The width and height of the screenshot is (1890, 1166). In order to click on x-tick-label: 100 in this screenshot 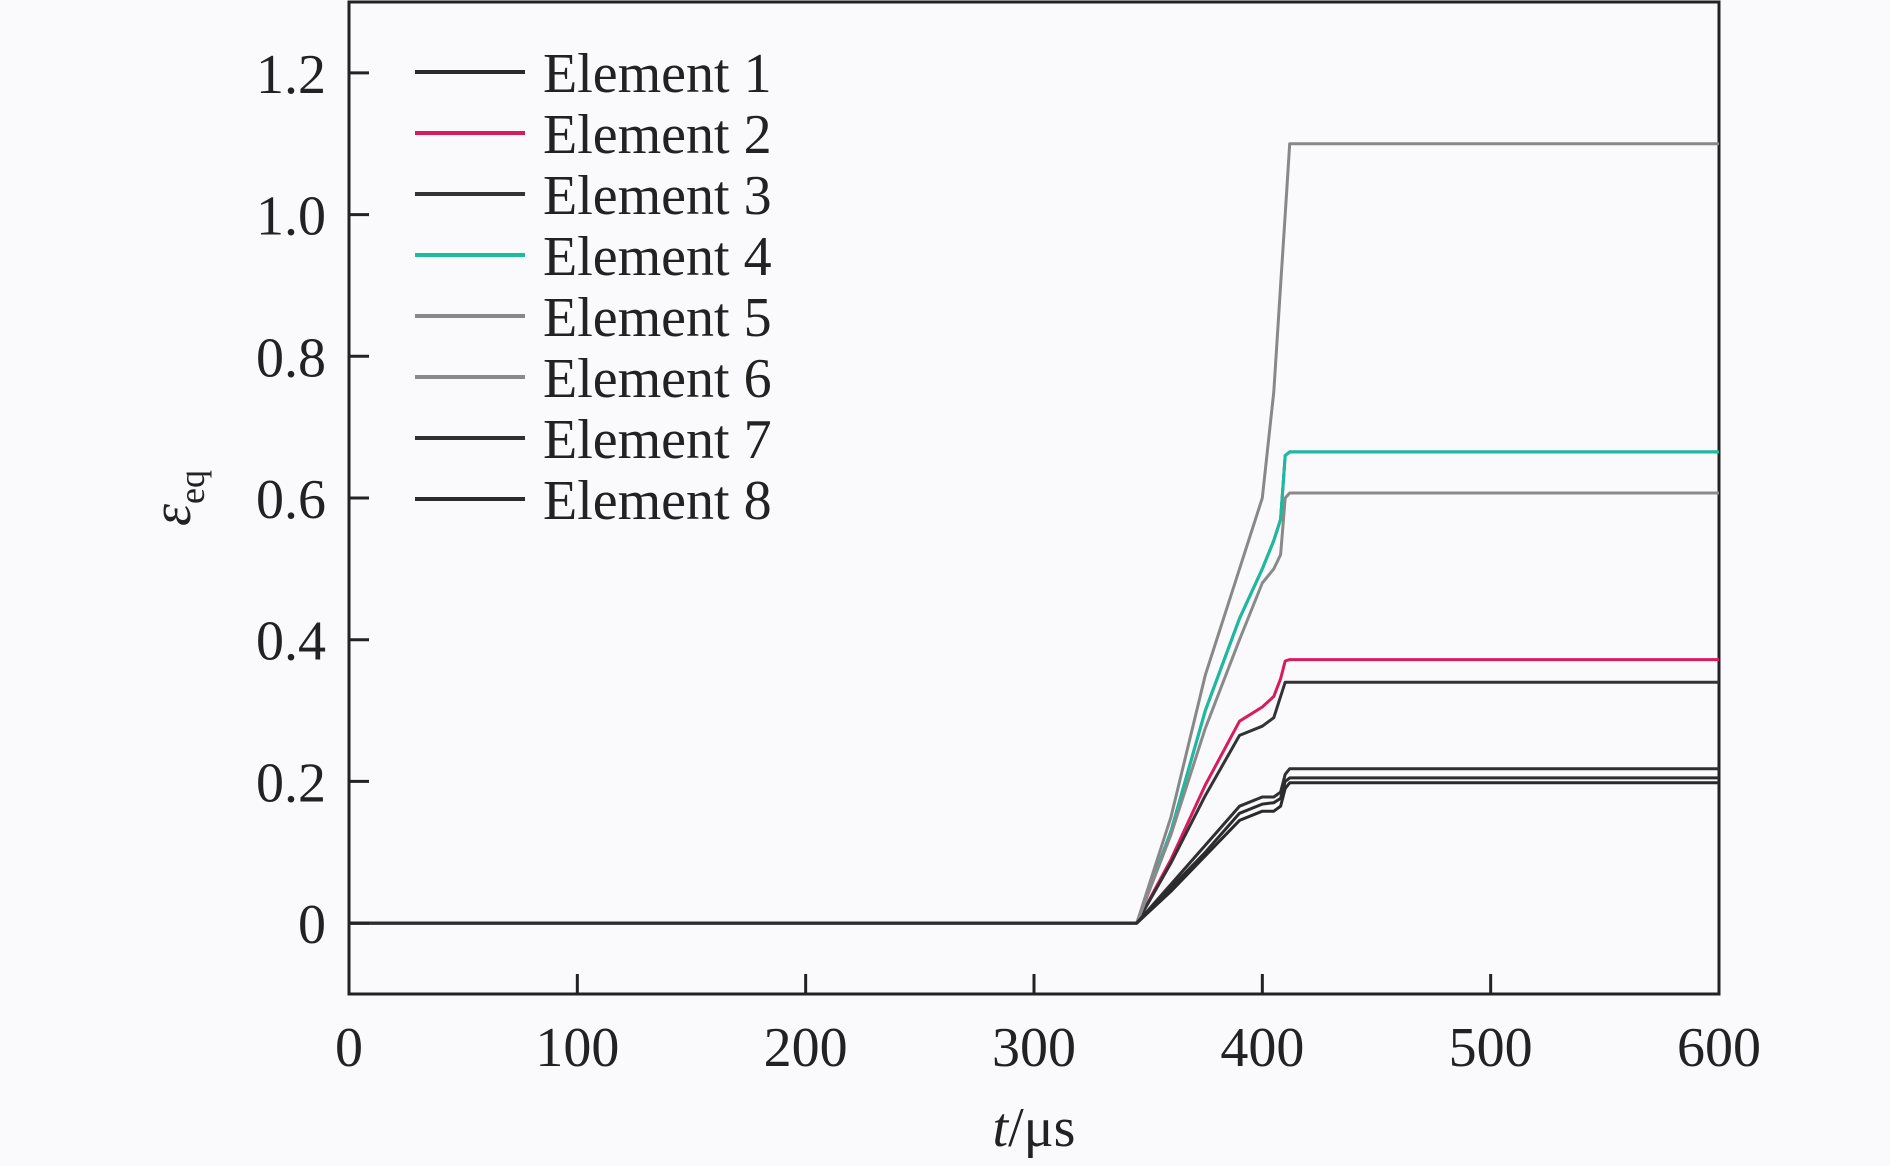, I will do `click(577, 1048)`.